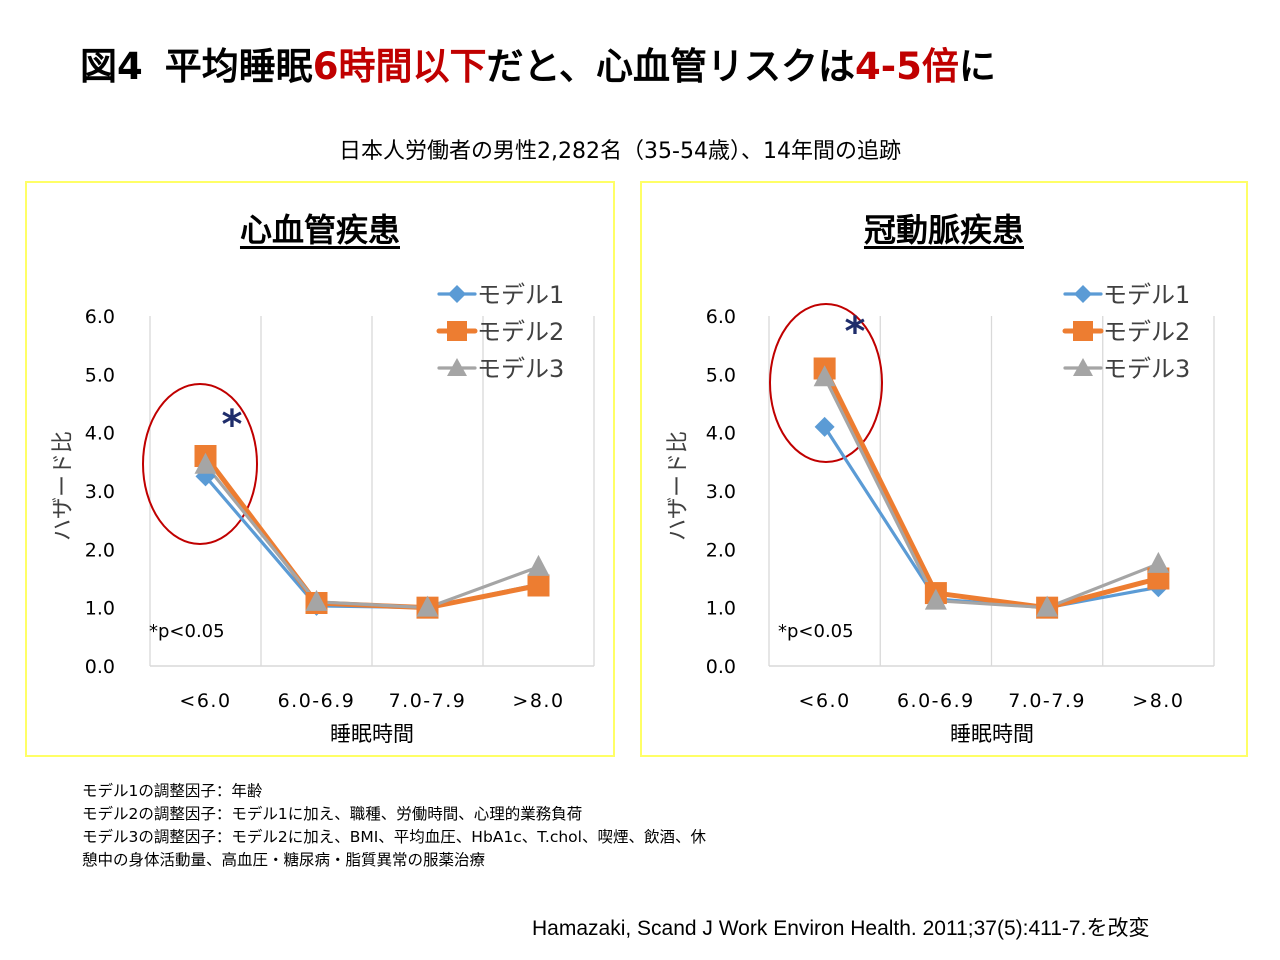 The height and width of the screenshot is (960, 1280). I want to click on slide-title: 図4 平均睡眠6時間以下だと、心血管リスクは4-5倍に, so click(538, 63).